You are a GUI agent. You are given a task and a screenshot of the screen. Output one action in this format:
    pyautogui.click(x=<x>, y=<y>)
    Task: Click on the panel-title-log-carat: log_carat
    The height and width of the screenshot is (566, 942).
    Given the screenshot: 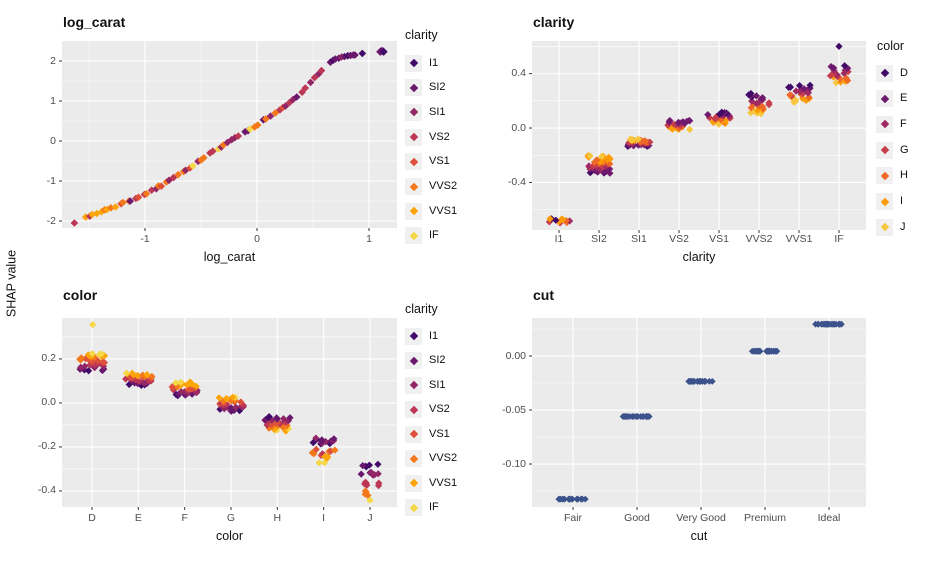 What is the action you would take?
    pyautogui.click(x=94, y=22)
    